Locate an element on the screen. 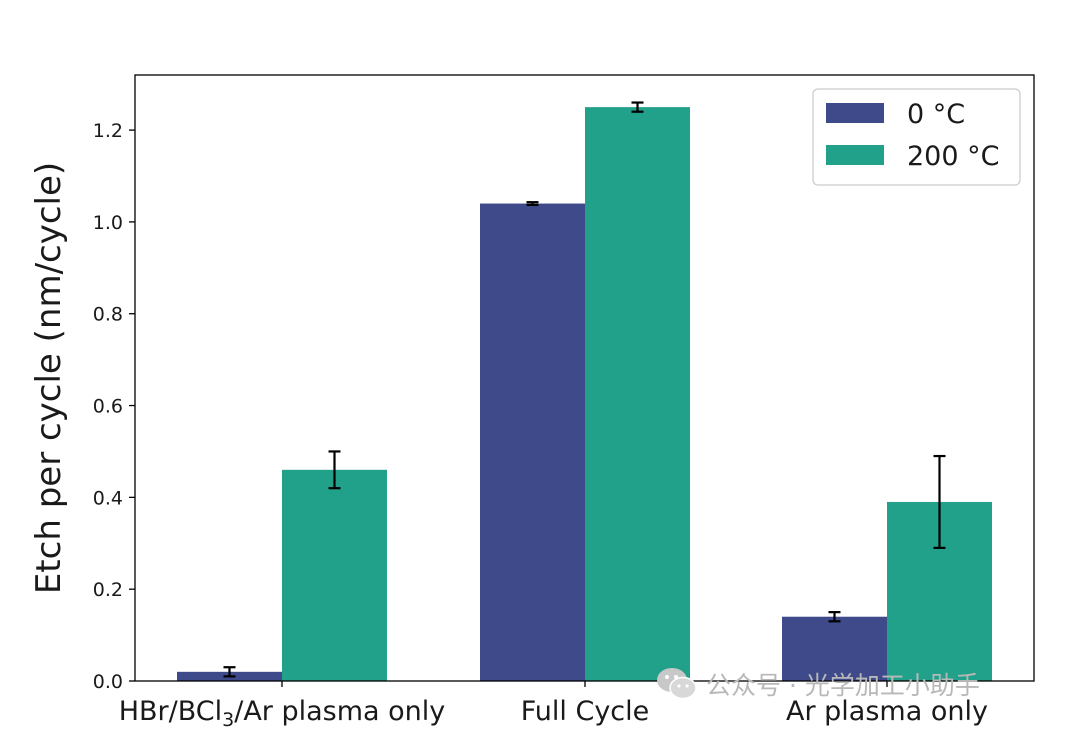  y-tick-label: 0.6 is located at coordinates (108, 407).